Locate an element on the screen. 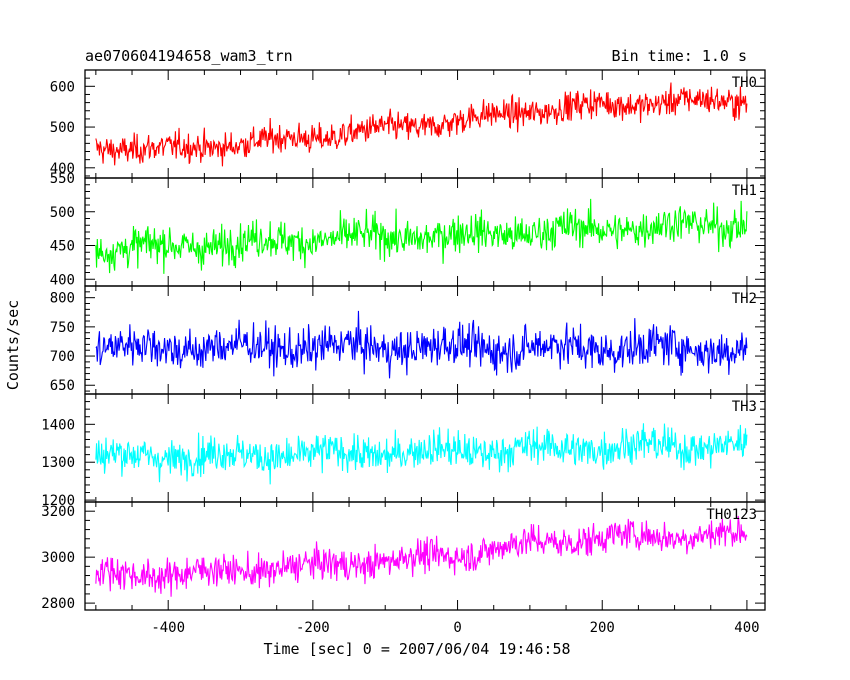 This screenshot has height=680, width=850. panel-label-th0123: TH0123 is located at coordinates (731, 515).